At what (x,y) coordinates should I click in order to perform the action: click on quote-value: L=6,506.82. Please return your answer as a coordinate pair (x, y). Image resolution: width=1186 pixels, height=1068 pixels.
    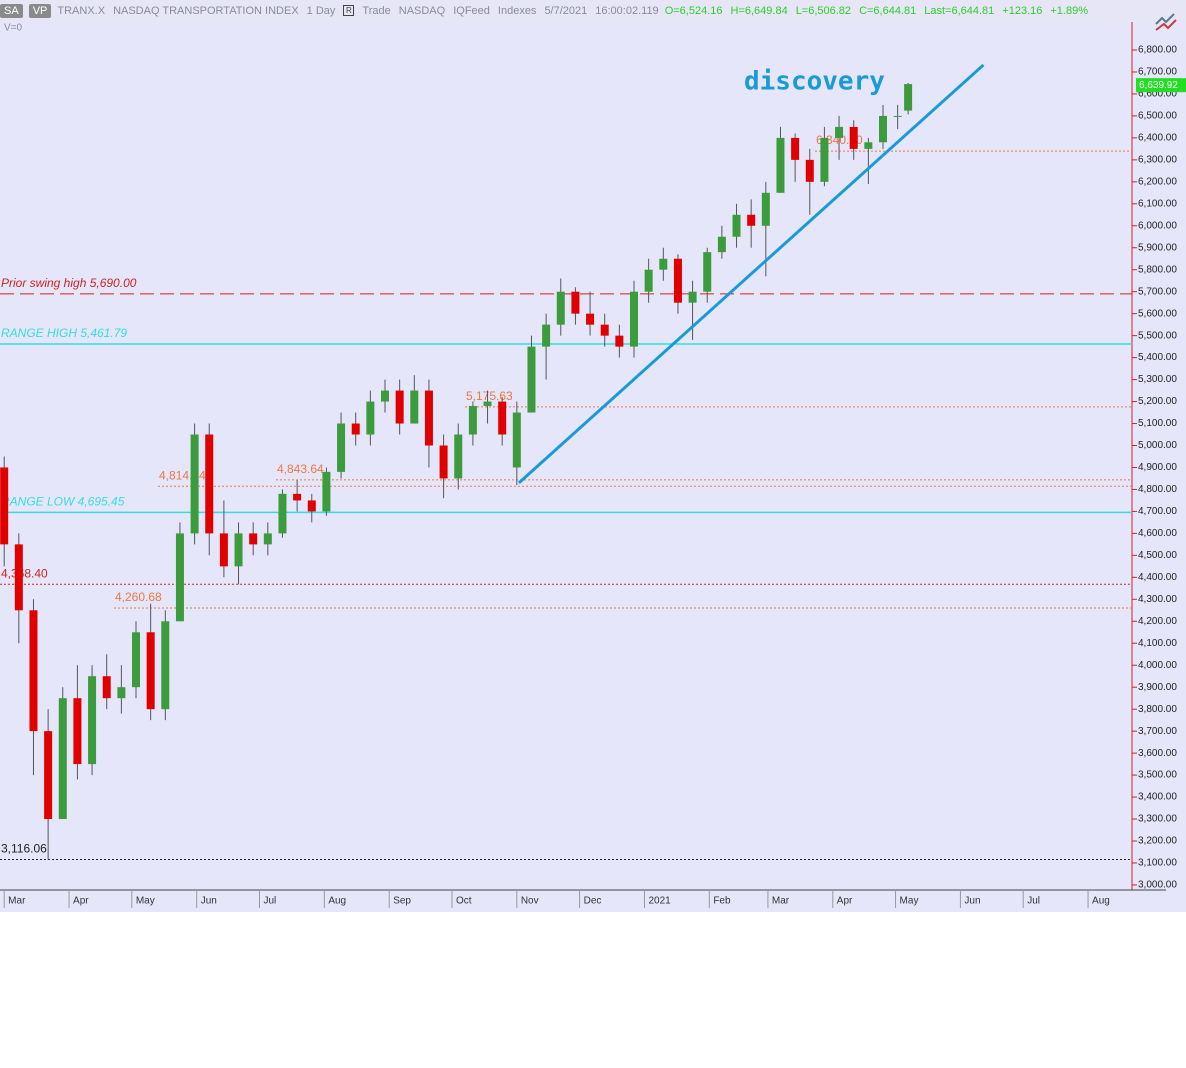
    Looking at the image, I should click on (823, 11).